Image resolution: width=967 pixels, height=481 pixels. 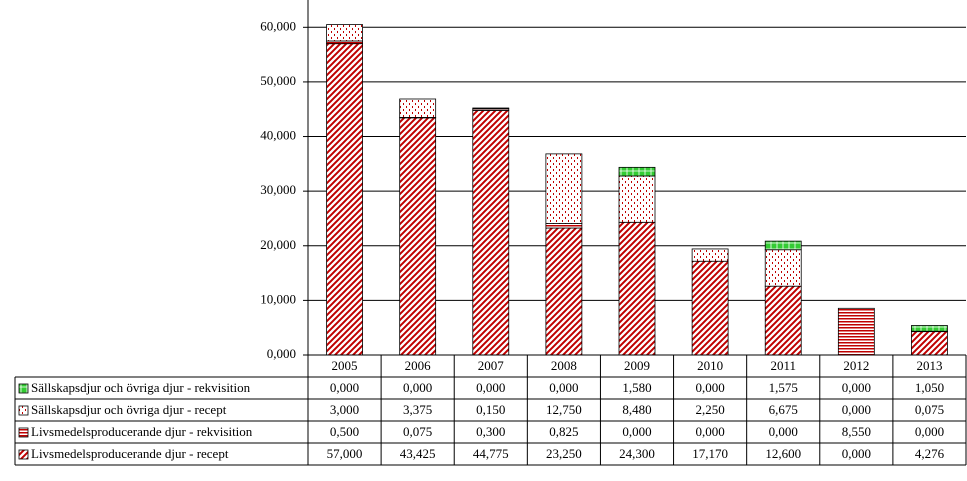 I want to click on y-tick-label: 30,000, so click(x=278, y=189).